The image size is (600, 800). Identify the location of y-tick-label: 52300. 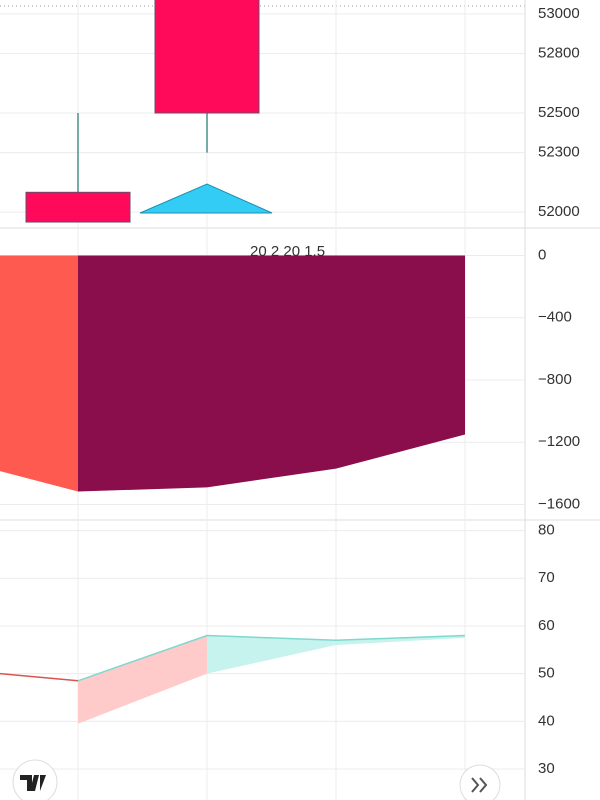
(559, 152).